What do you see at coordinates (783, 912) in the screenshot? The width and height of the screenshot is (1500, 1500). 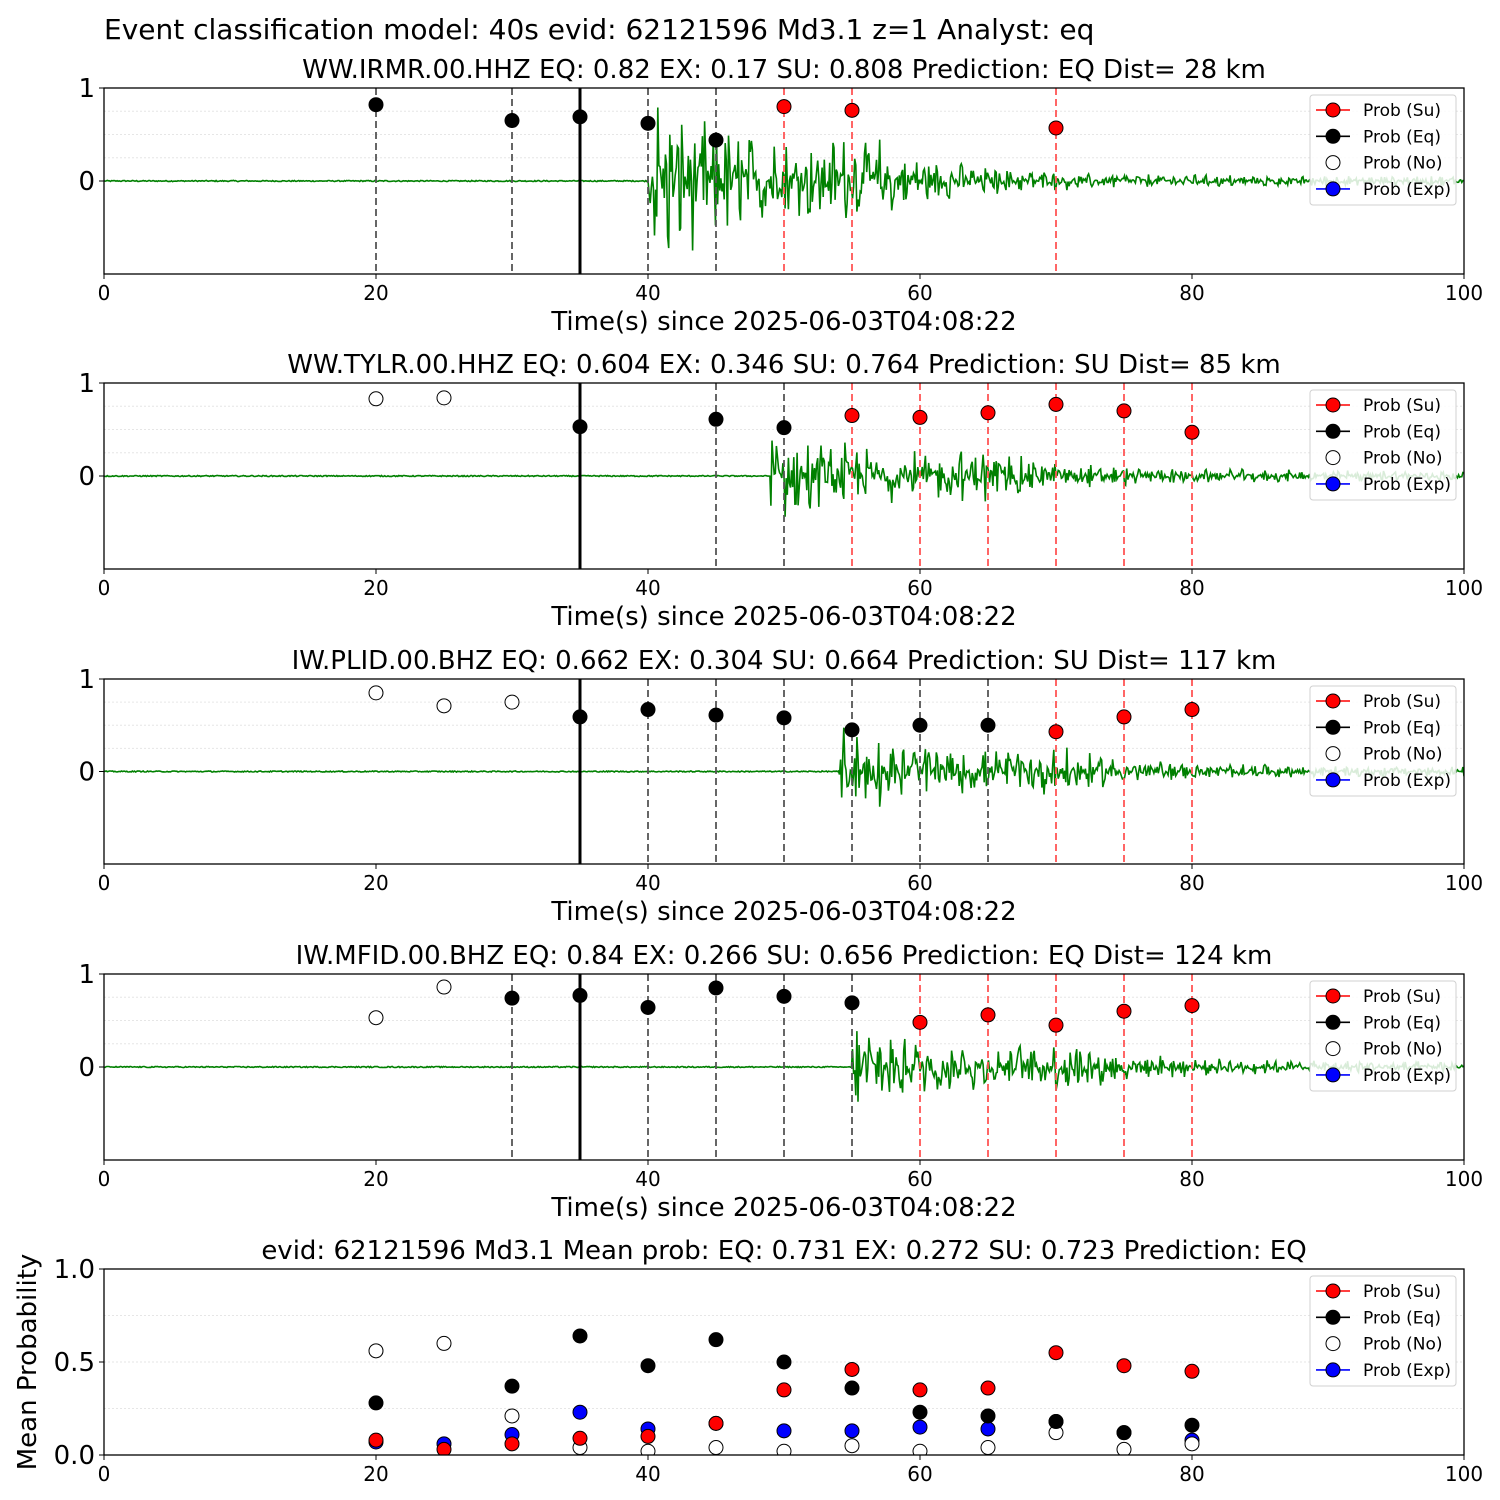 I see `x-axis-label: Time(s) since 2025-06-03T04:08:22` at bounding box center [783, 912].